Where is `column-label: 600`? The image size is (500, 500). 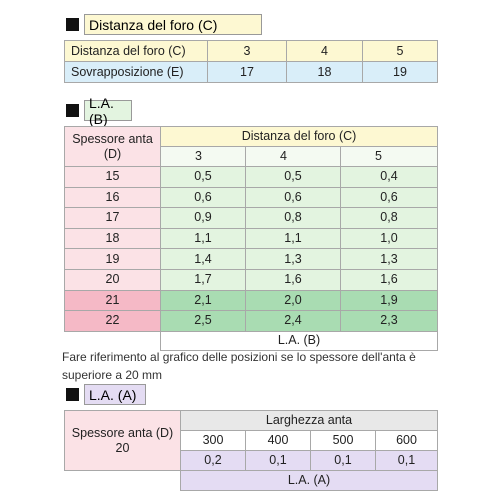
column-label: 600 is located at coordinates (406, 440).